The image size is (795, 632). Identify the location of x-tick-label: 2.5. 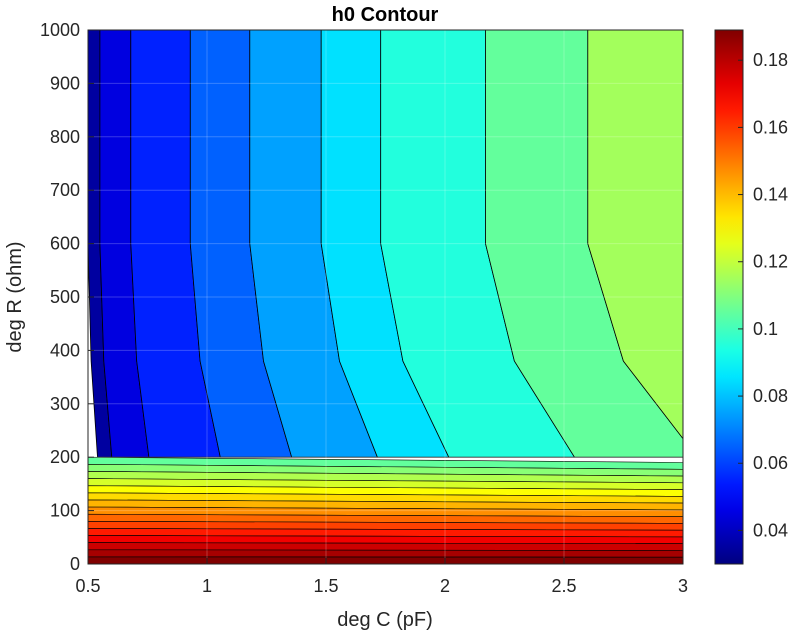
(563, 586).